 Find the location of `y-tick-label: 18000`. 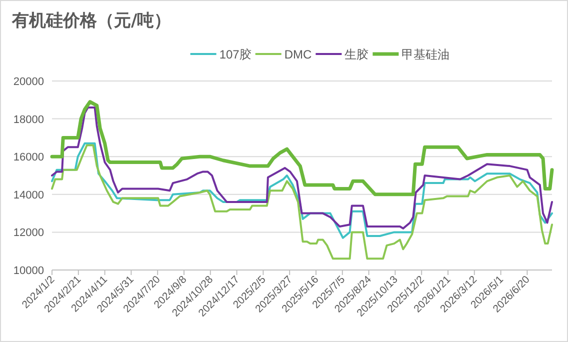

y-tick-label: 18000 is located at coordinates (28, 120).